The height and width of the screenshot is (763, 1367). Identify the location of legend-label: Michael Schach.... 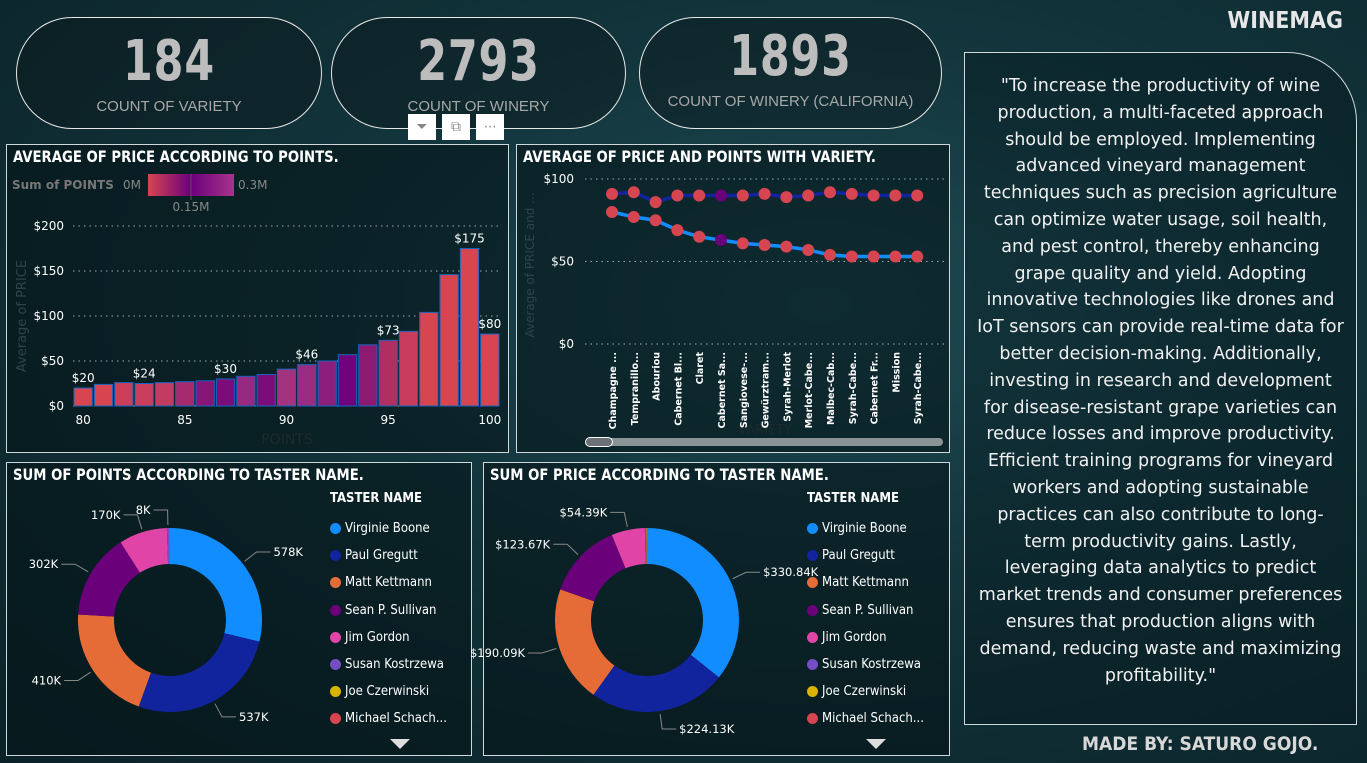
(396, 719).